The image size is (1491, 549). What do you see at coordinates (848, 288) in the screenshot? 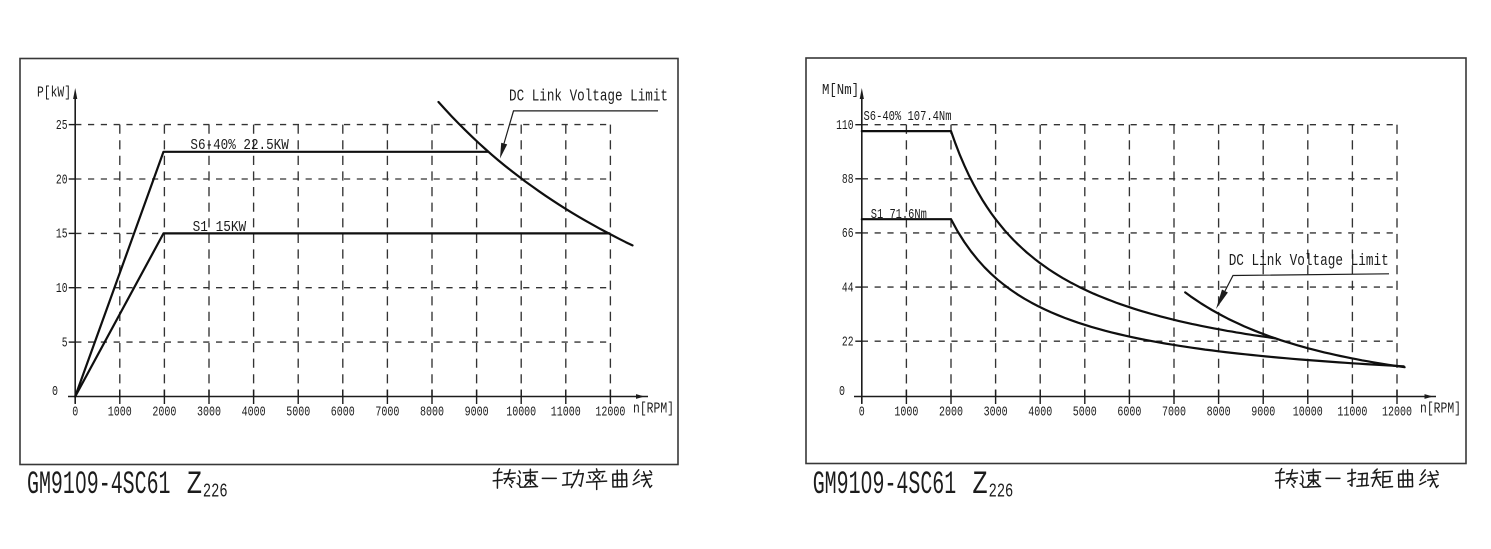
I see `svg-text: 44` at bounding box center [848, 288].